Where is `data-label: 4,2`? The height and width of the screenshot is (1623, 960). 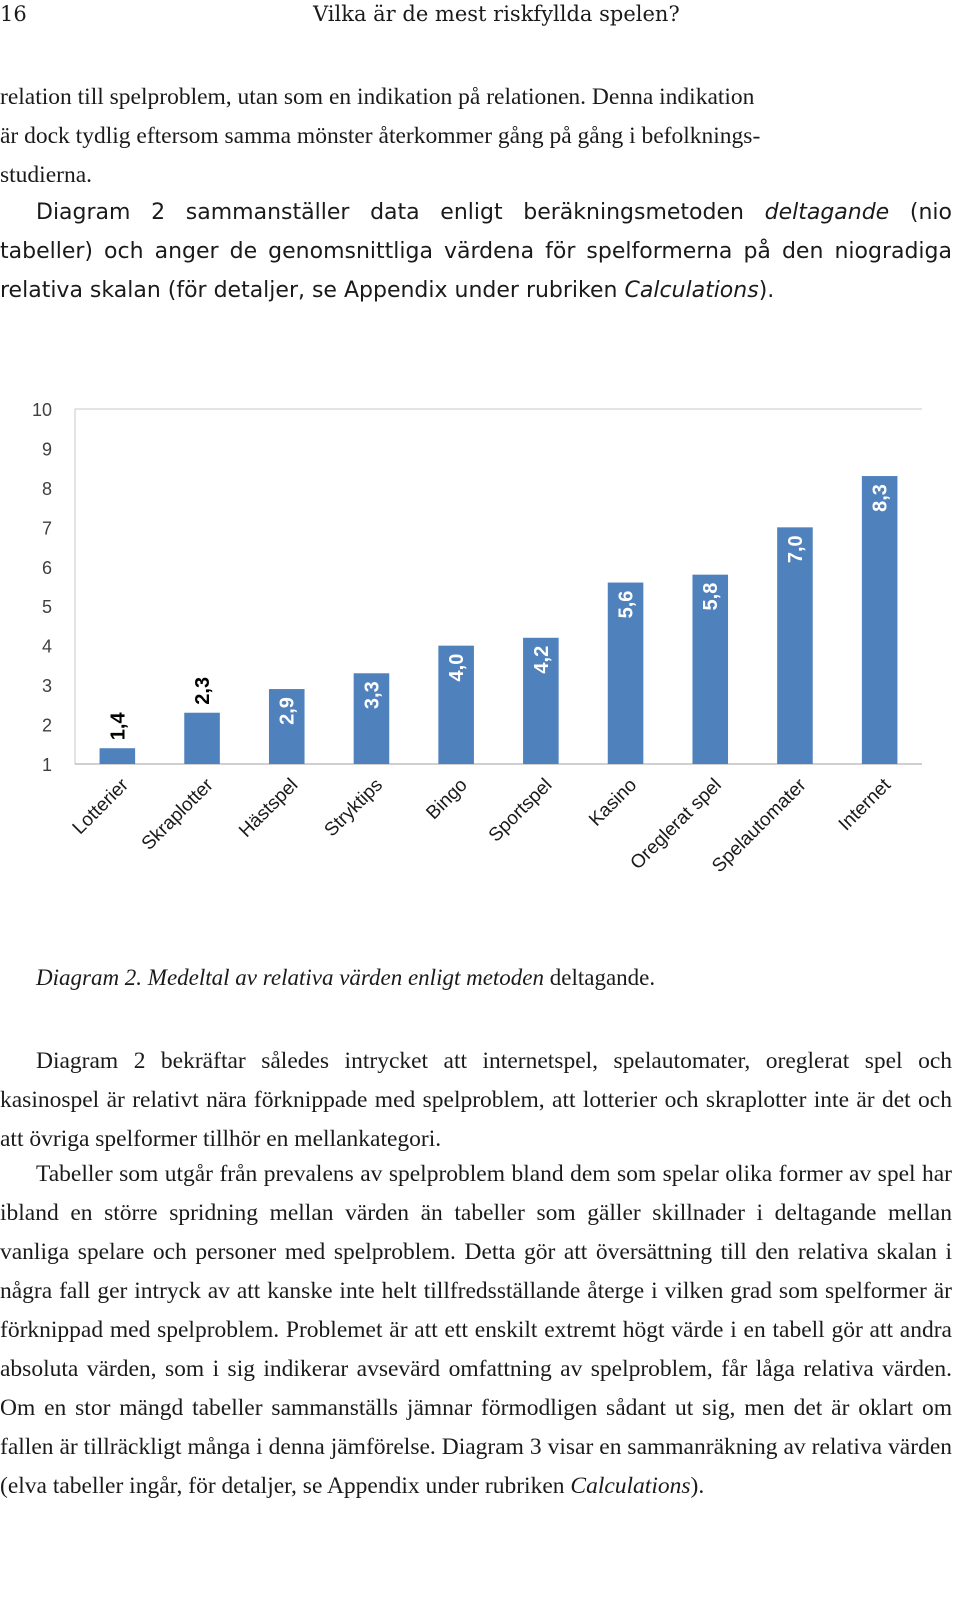
data-label: 4,2 is located at coordinates (542, 660).